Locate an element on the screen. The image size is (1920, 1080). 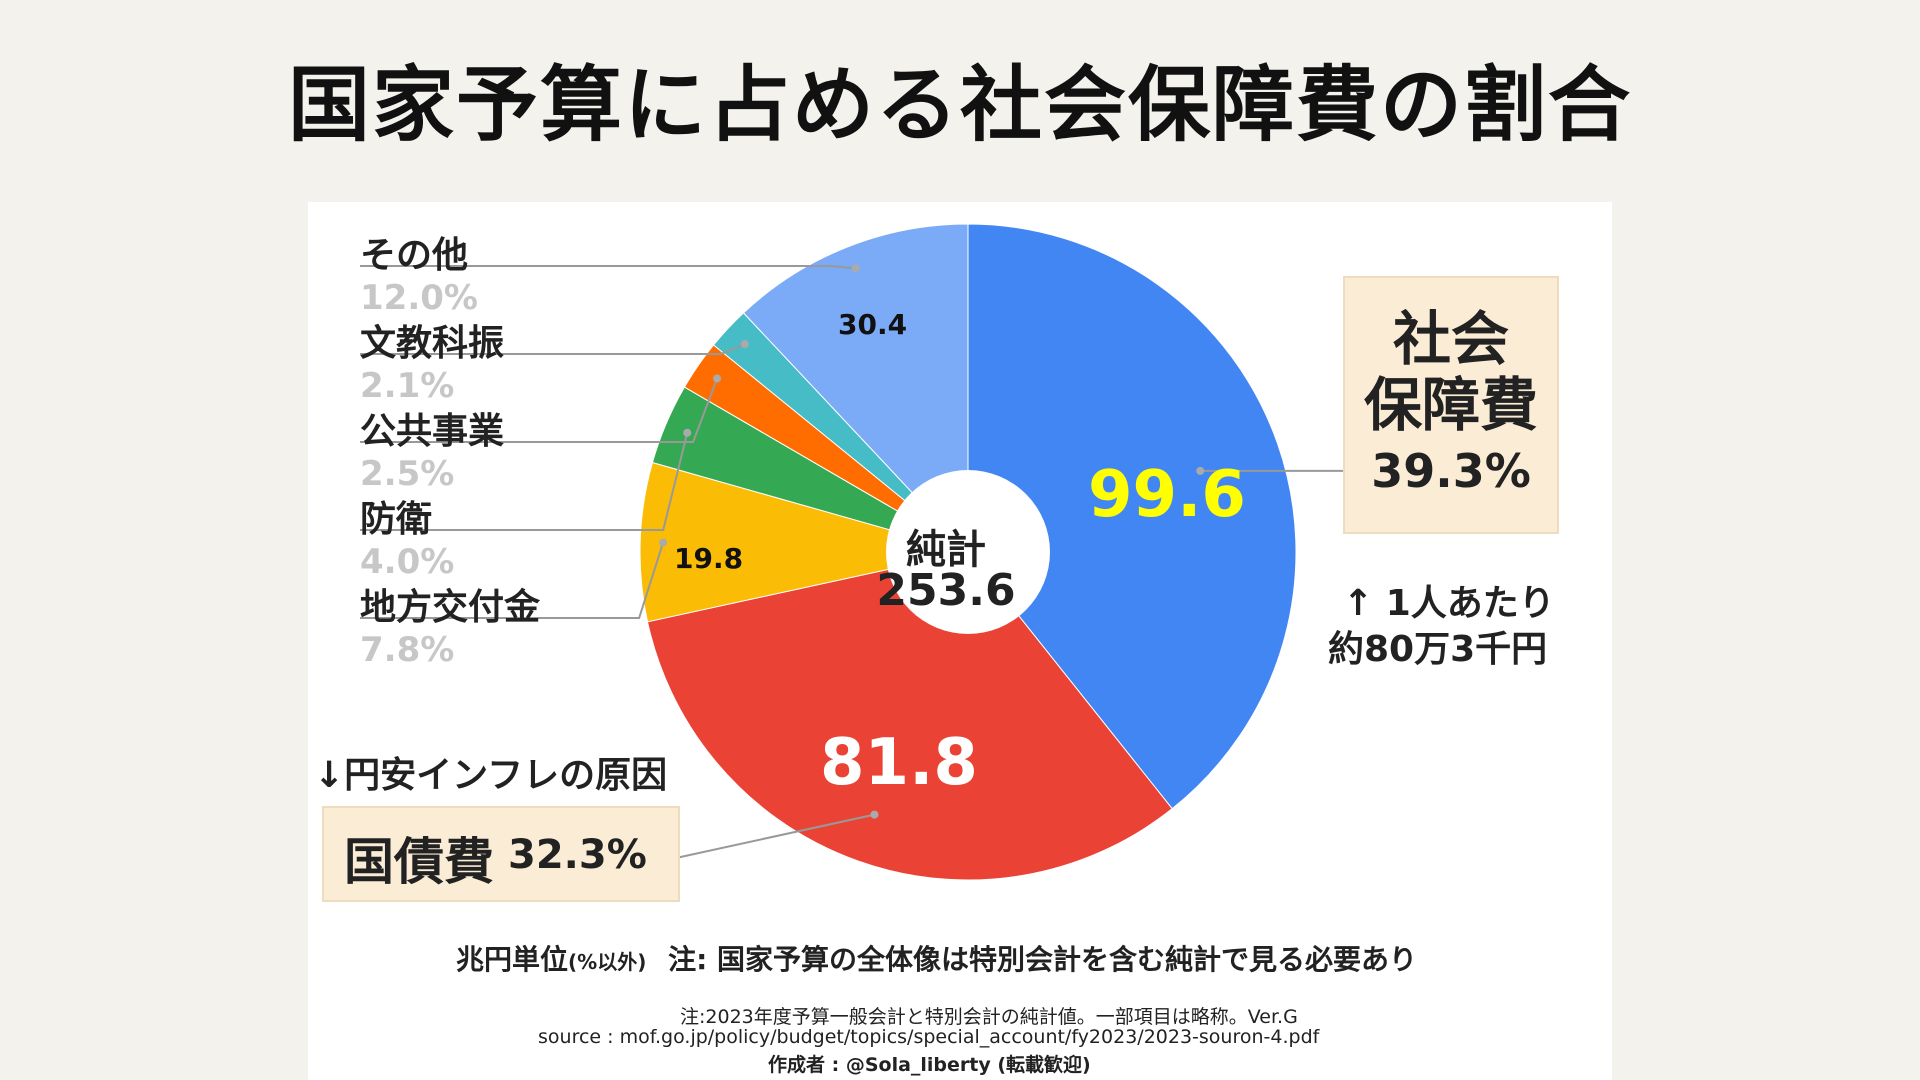
label-public-works-pct: 2.5% is located at coordinates (407, 474).